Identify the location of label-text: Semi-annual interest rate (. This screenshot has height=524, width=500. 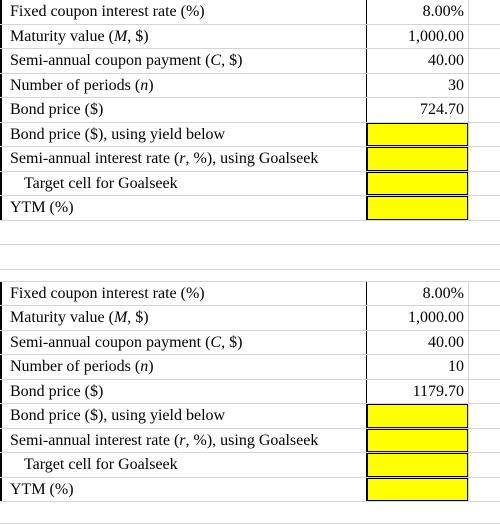
(95, 158).